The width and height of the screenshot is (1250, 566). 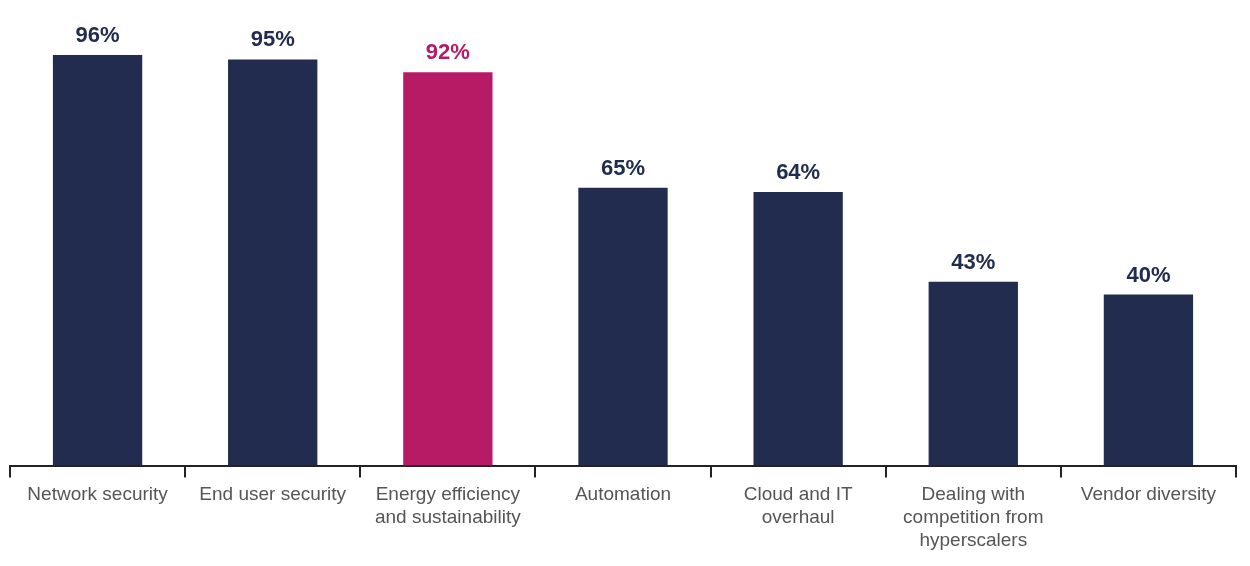 I want to click on data-label: 96%, so click(x=97, y=35).